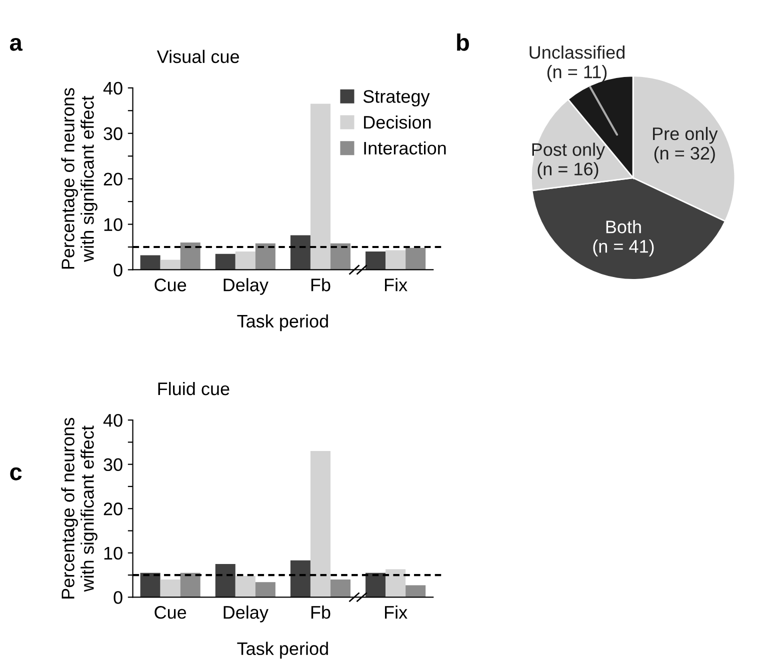  I want to click on legend-label: Strategy, so click(396, 98).